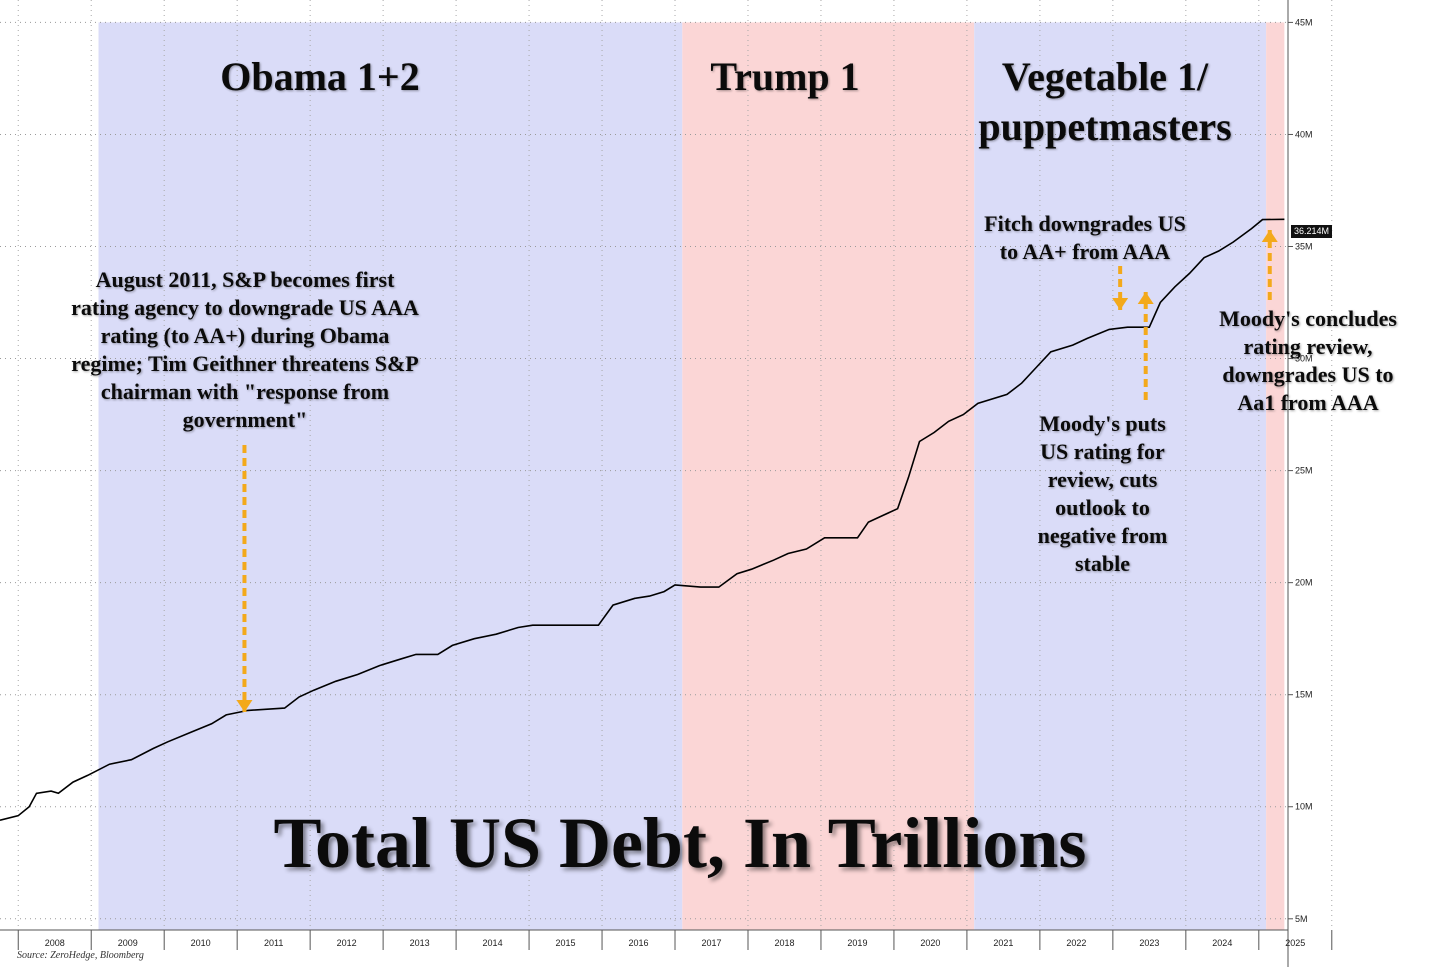  I want to click on arrow-fitch-downgrade, so click(1120, 288).